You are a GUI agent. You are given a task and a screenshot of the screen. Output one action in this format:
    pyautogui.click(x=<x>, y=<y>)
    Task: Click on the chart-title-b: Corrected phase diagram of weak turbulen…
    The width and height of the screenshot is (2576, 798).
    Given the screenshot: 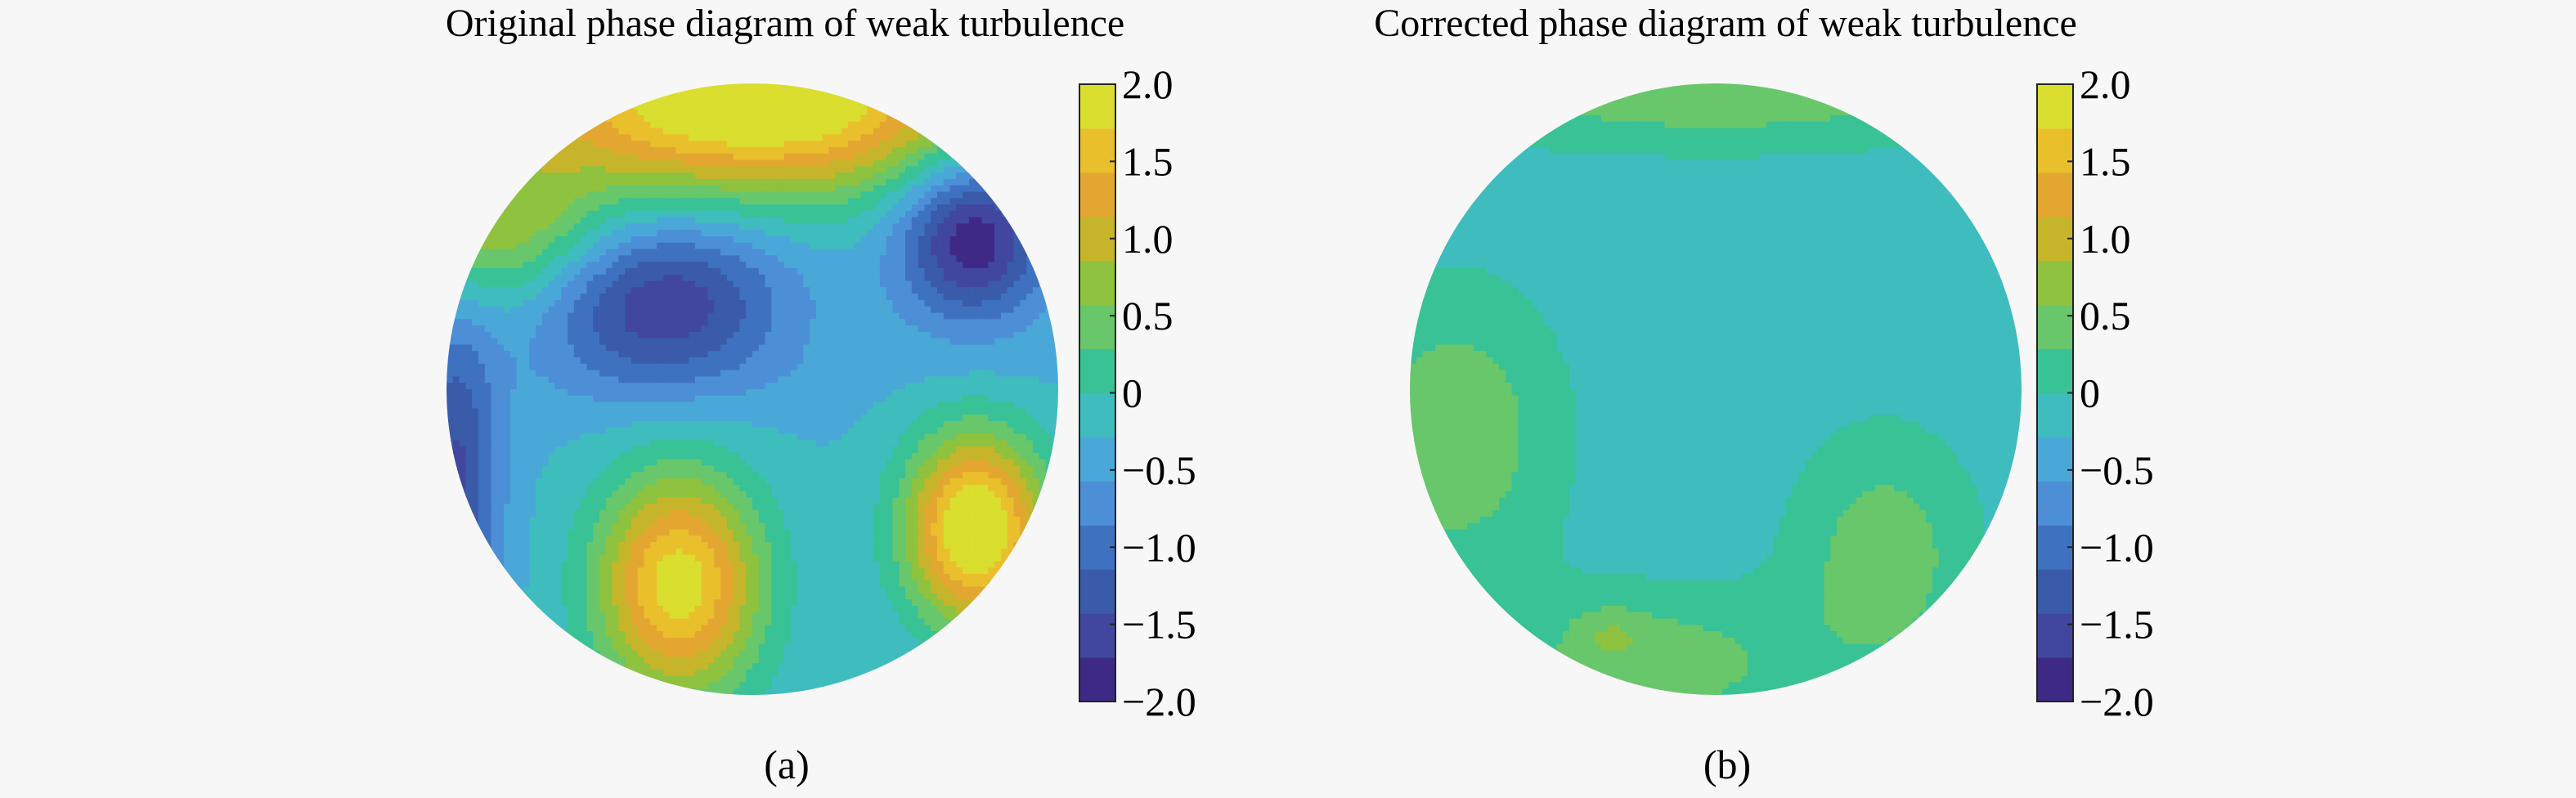 What is the action you would take?
    pyautogui.click(x=1725, y=23)
    